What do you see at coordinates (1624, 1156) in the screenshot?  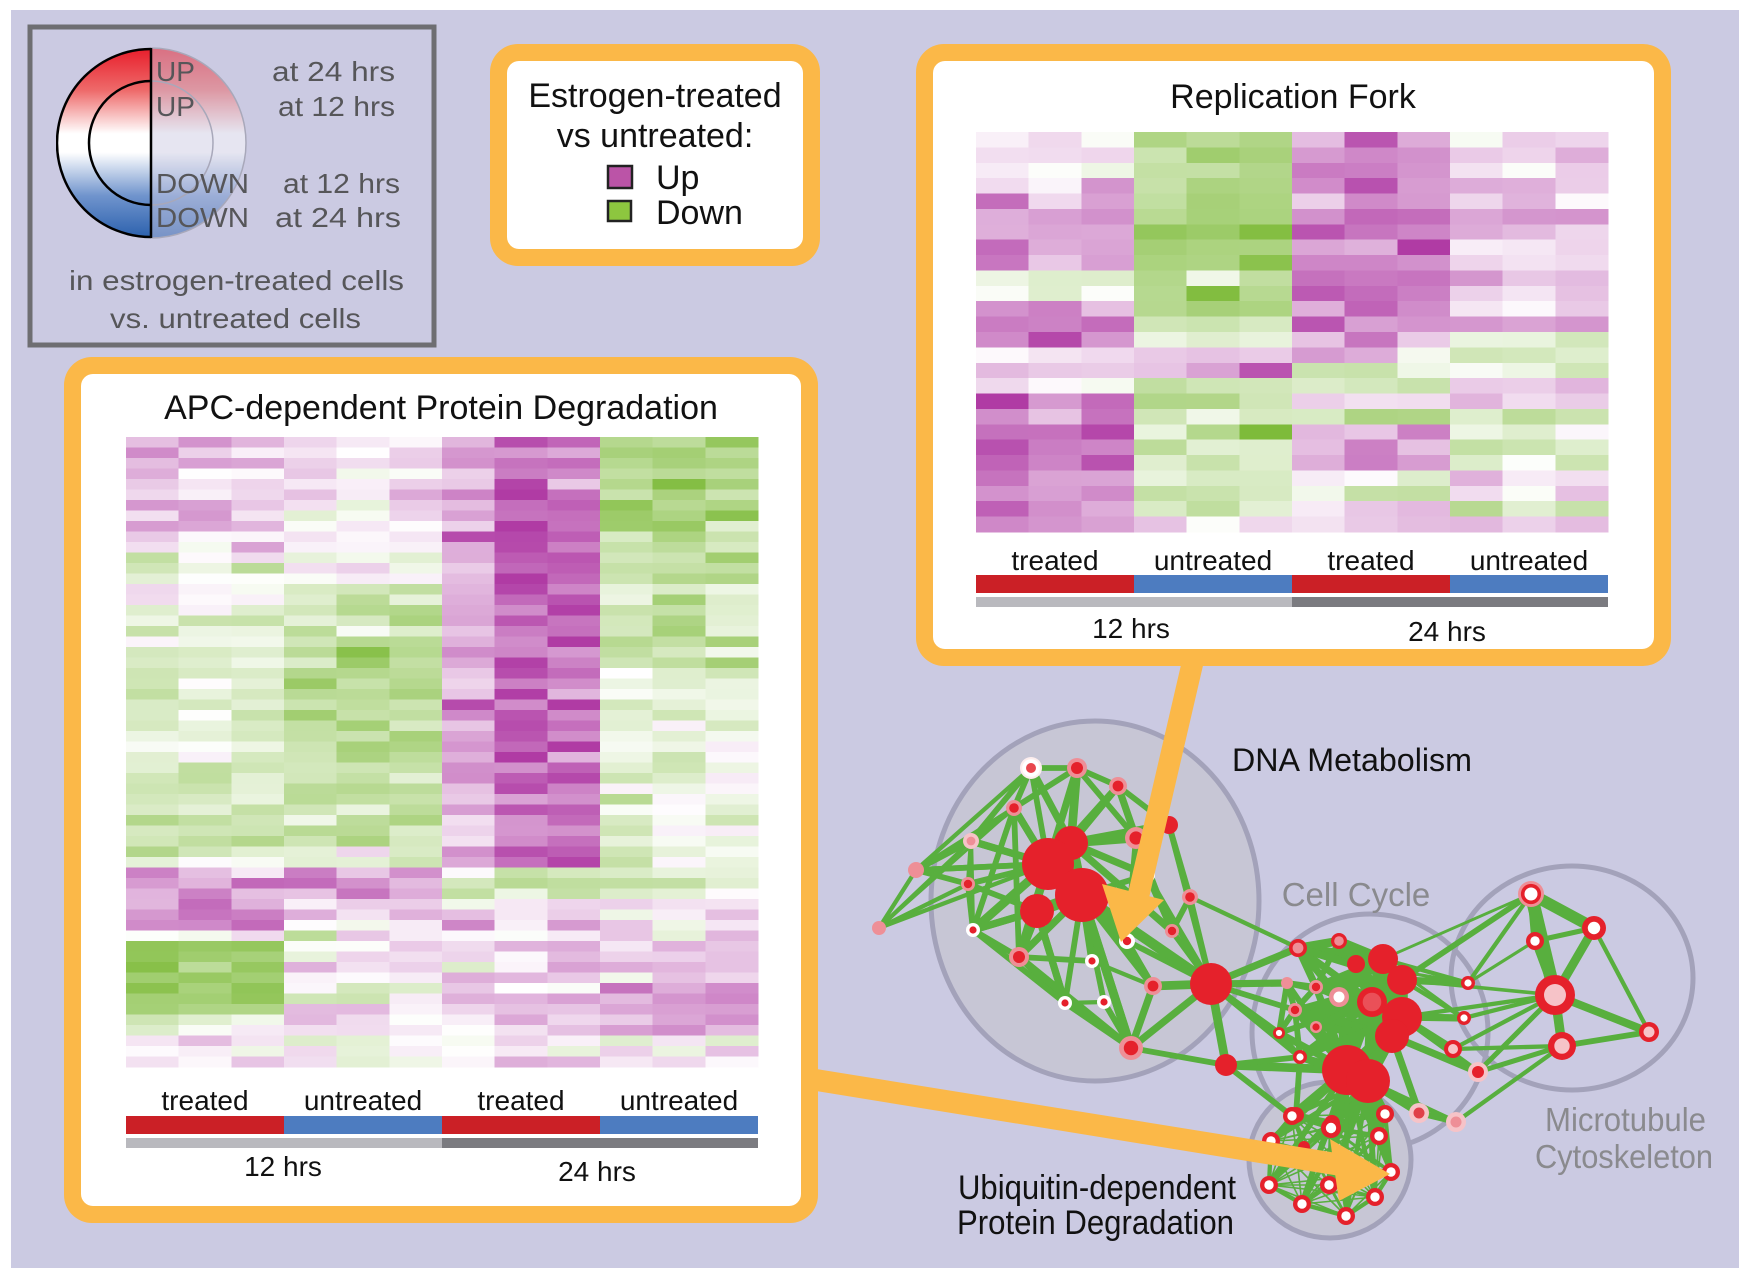 I see `svg-text: Cytoskeleton` at bounding box center [1624, 1156].